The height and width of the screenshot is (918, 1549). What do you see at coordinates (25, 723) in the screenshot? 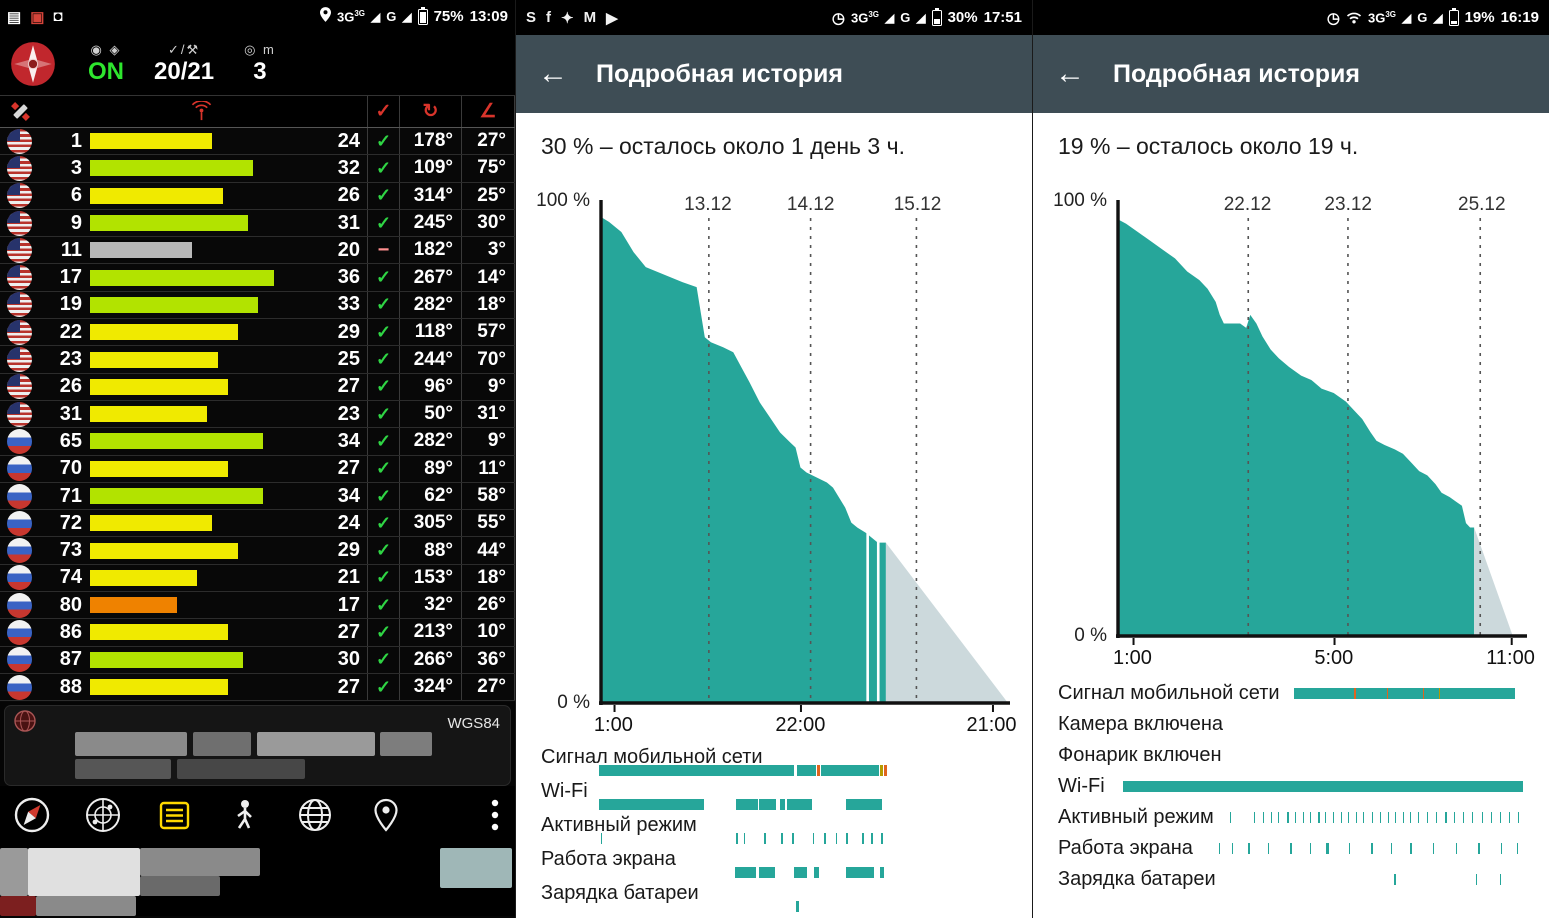
I see `globe-icon` at bounding box center [25, 723].